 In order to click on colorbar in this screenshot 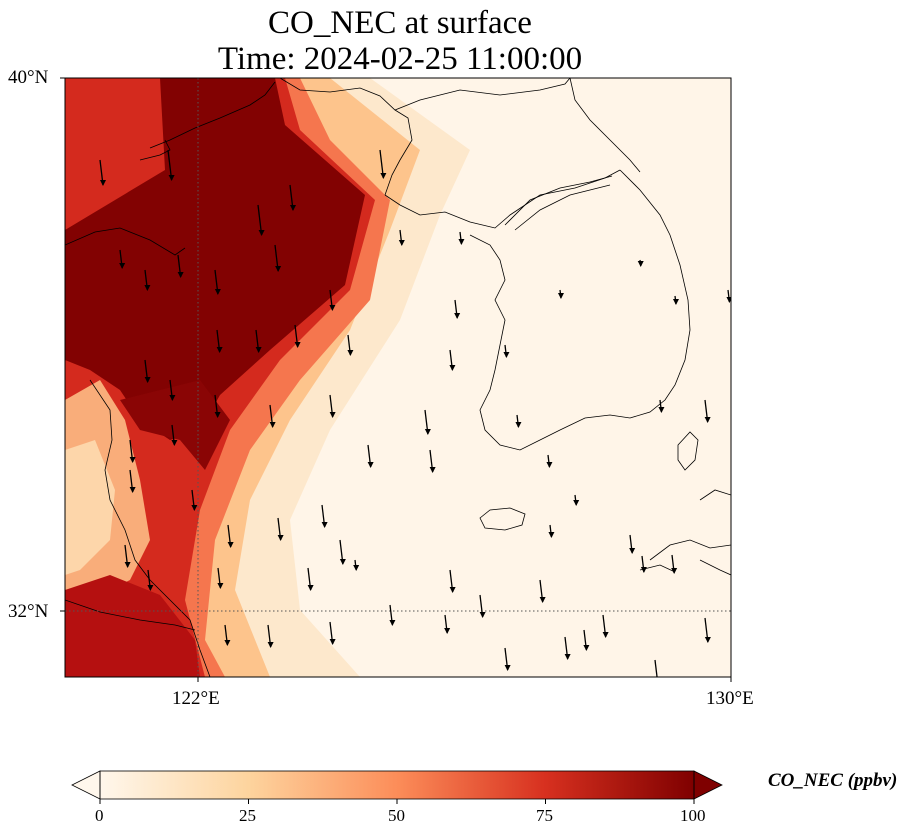, I will do `click(397, 787)`.